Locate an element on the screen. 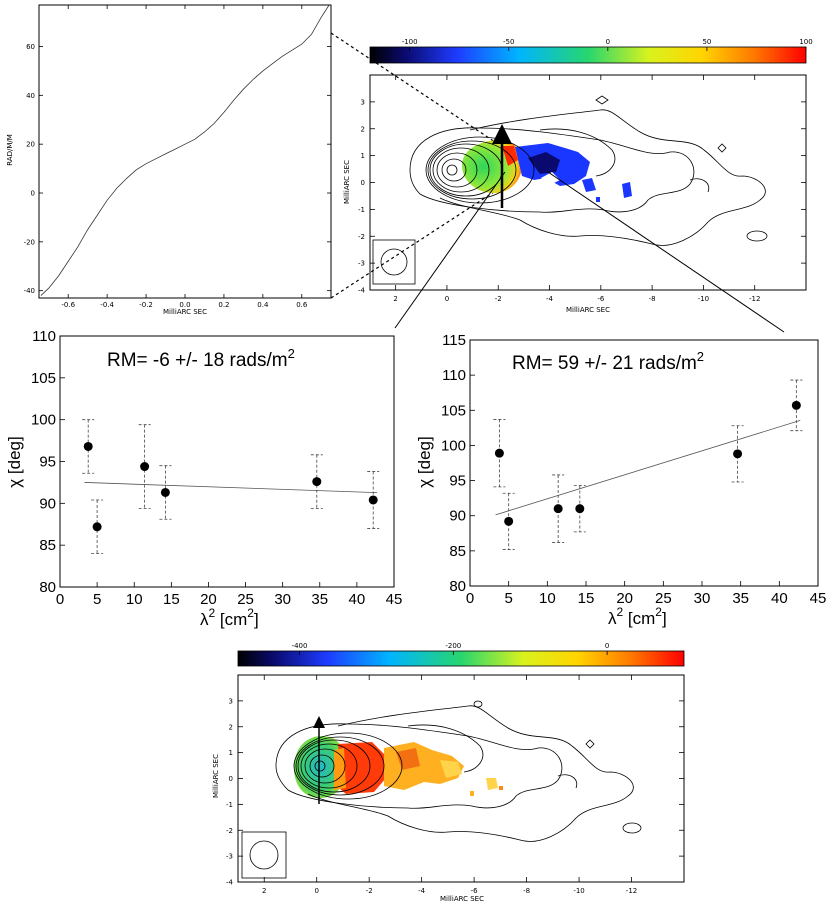 Image resolution: width=830 pixels, height=907 pixels. fit-left-x-tick-label: 5 is located at coordinates (97, 599).